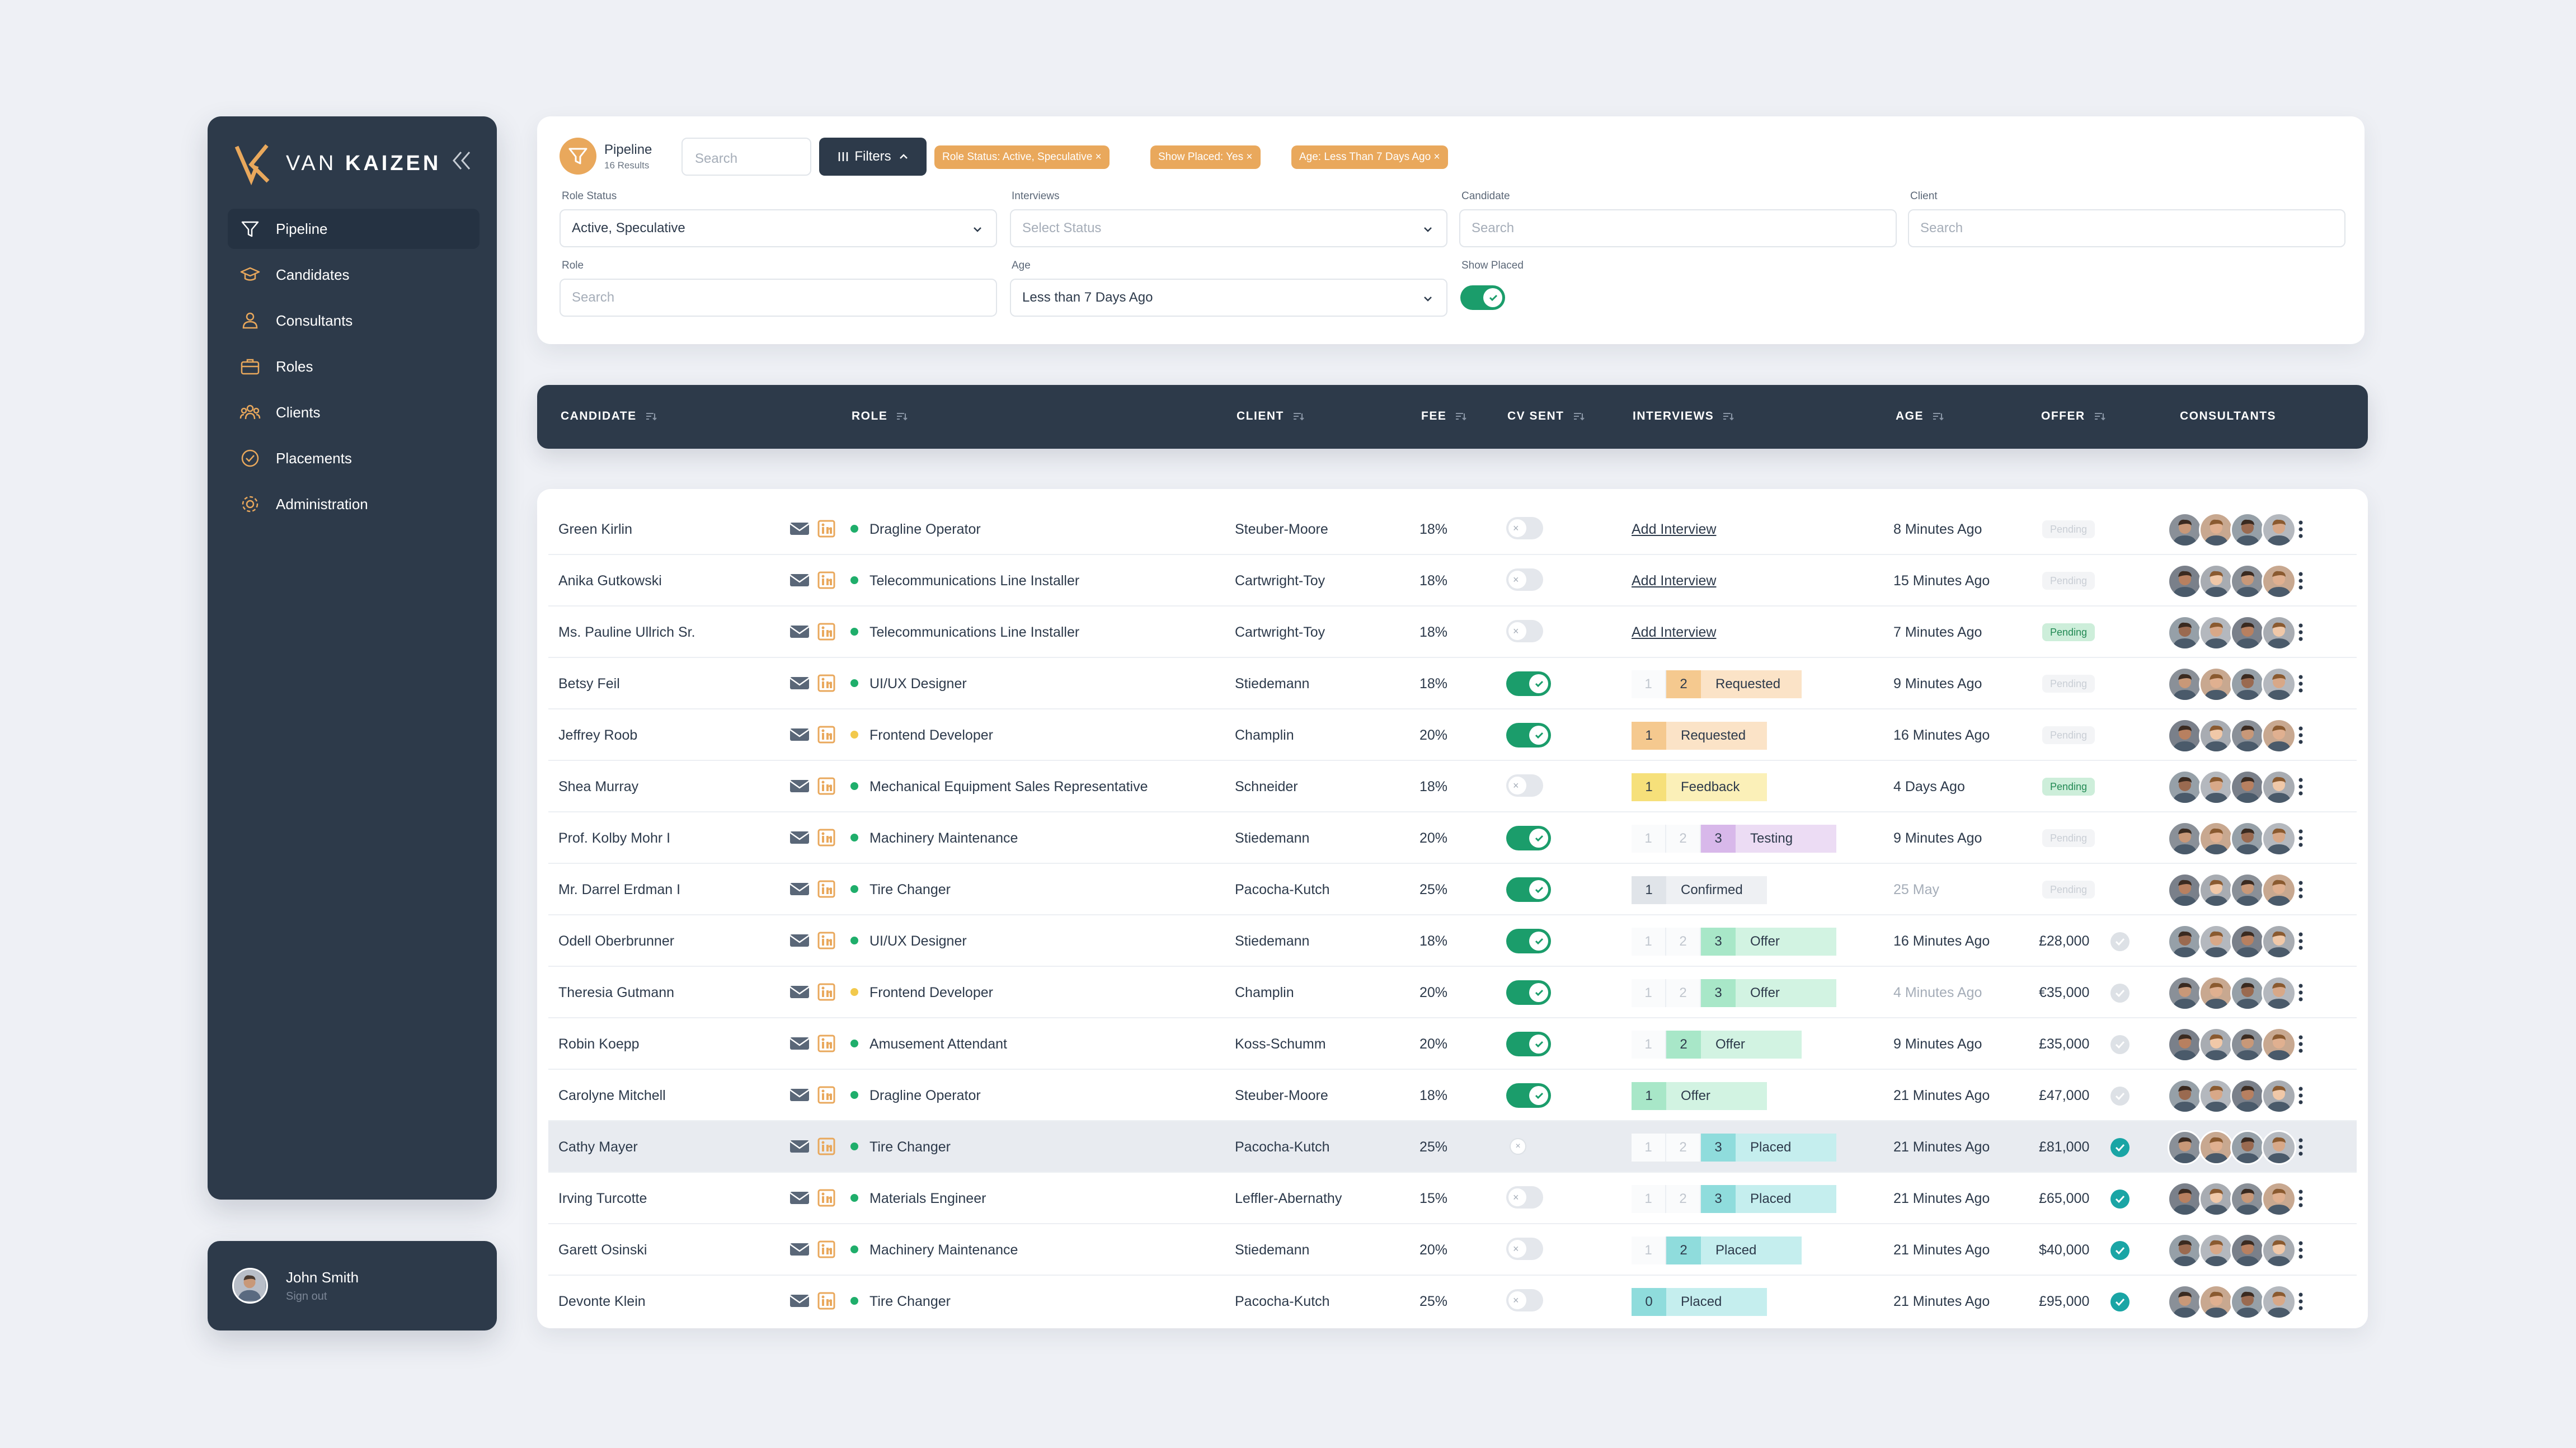 This screenshot has height=1448, width=2576. I want to click on sidebar-item-clients: Clients, so click(354, 412).